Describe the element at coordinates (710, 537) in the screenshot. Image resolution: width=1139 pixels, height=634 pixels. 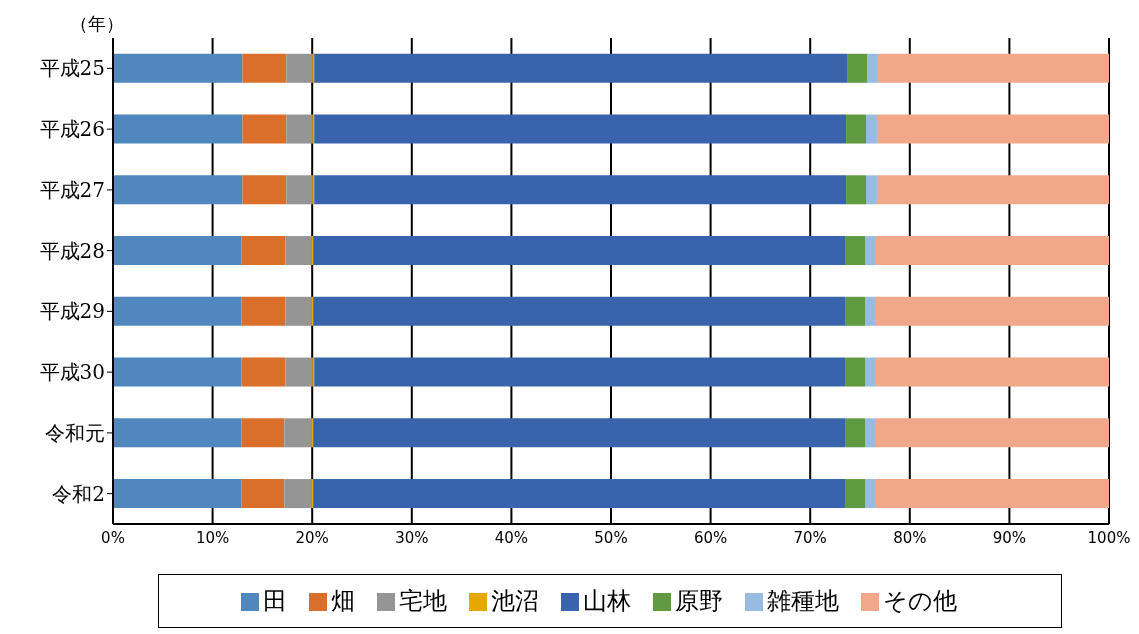
I see `x-tick-label: 60%` at that location.